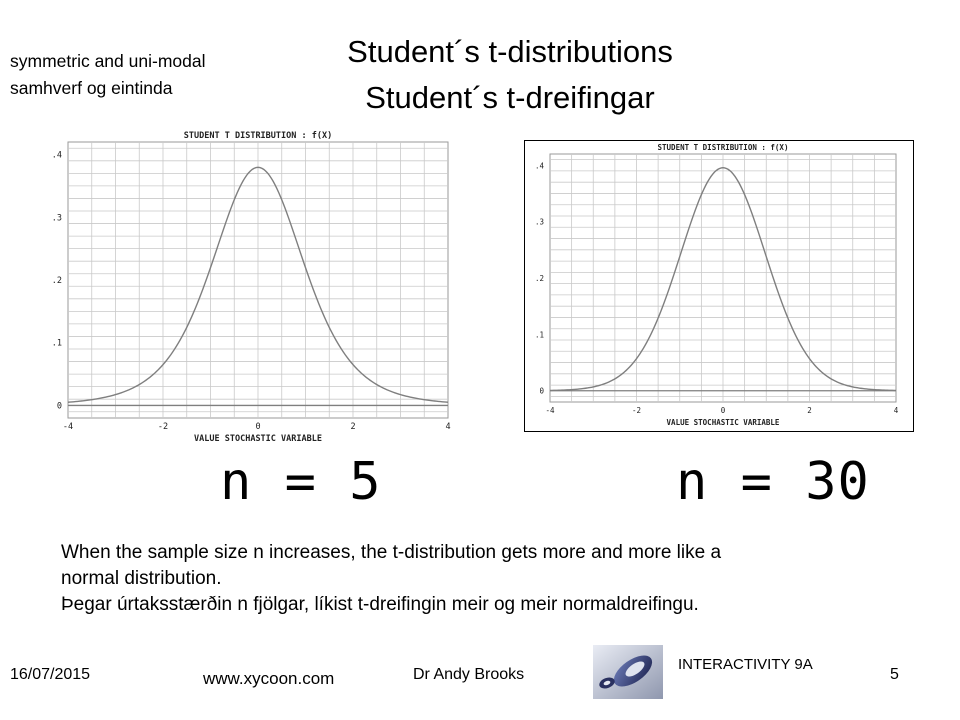 This screenshot has width=960, height=720. Describe the element at coordinates (894, 674) in the screenshot. I see `footer-page-number: 5` at that location.